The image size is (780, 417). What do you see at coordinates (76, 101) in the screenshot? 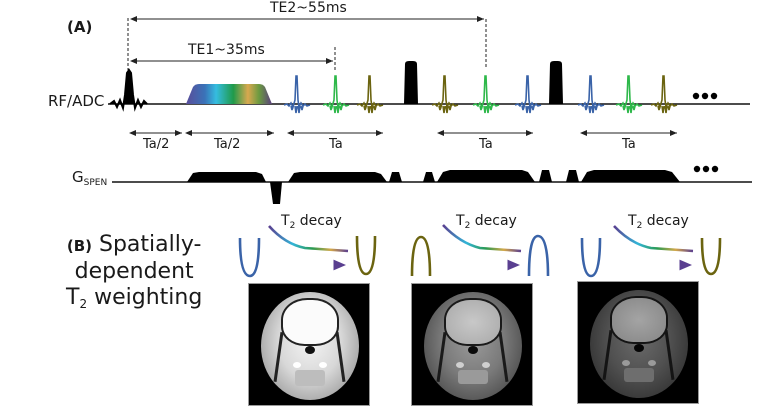
I see `rf-adc-label: RF/ADC` at bounding box center [76, 101].